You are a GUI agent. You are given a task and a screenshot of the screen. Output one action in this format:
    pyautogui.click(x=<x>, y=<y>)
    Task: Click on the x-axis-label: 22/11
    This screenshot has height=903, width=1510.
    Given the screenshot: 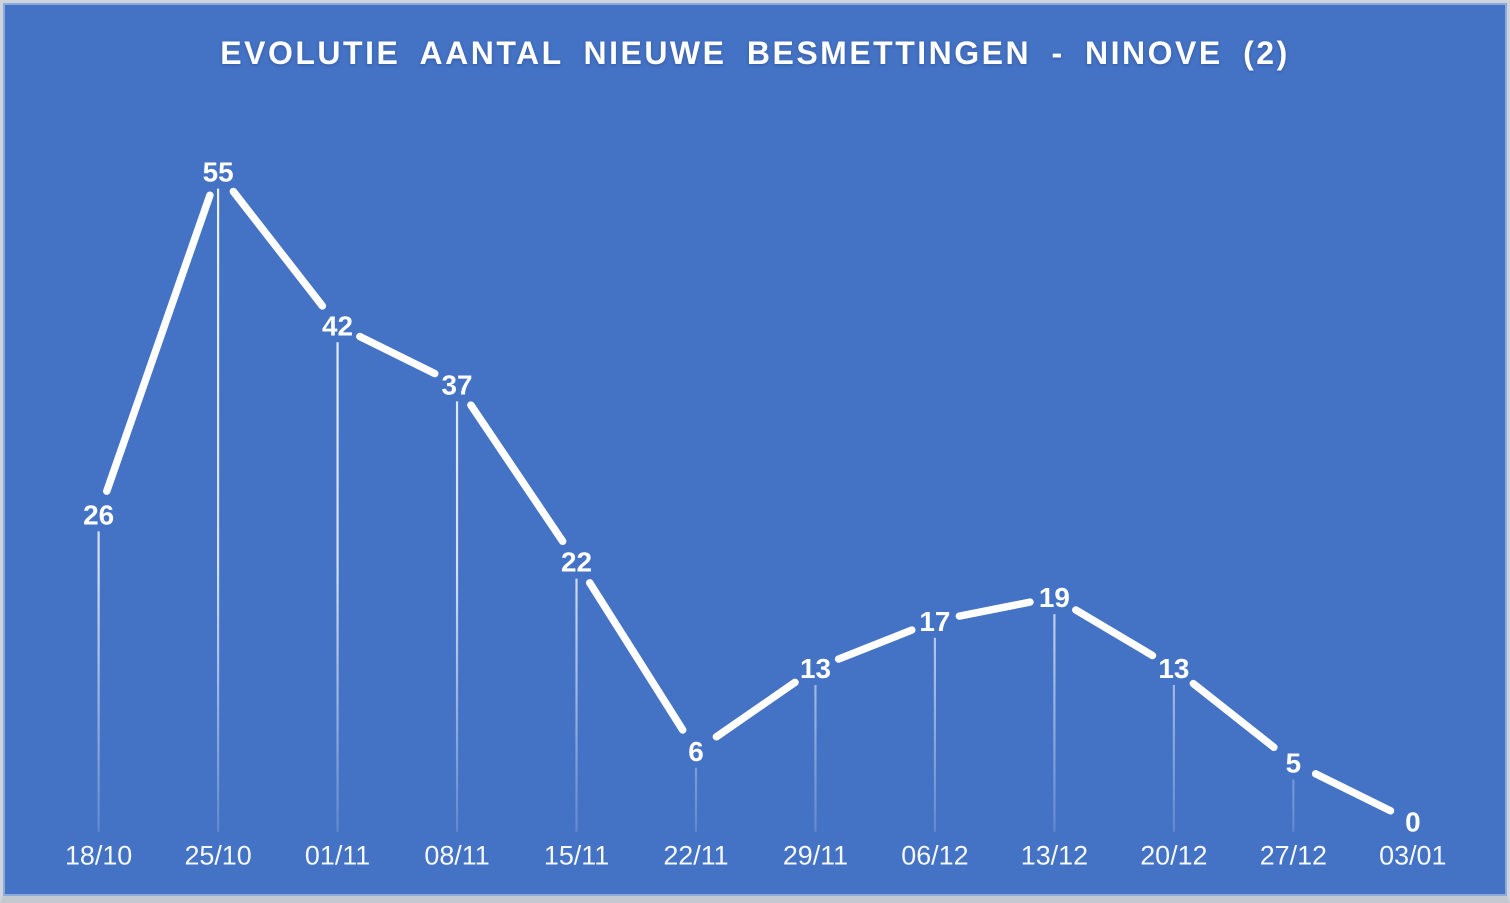 What is the action you would take?
    pyautogui.click(x=695, y=855)
    